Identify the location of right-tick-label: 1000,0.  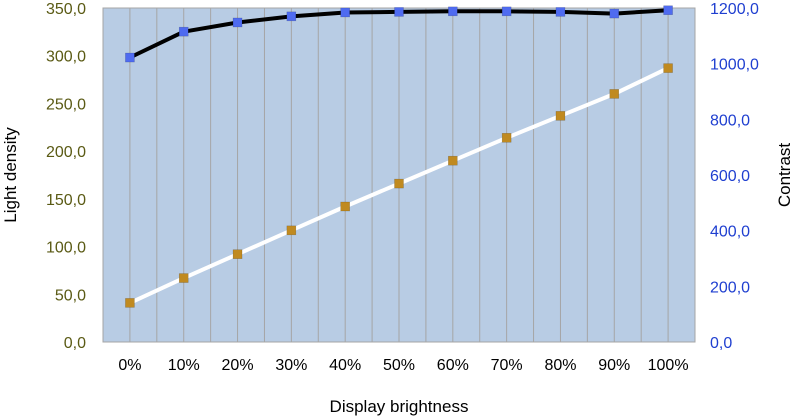
(734, 65).